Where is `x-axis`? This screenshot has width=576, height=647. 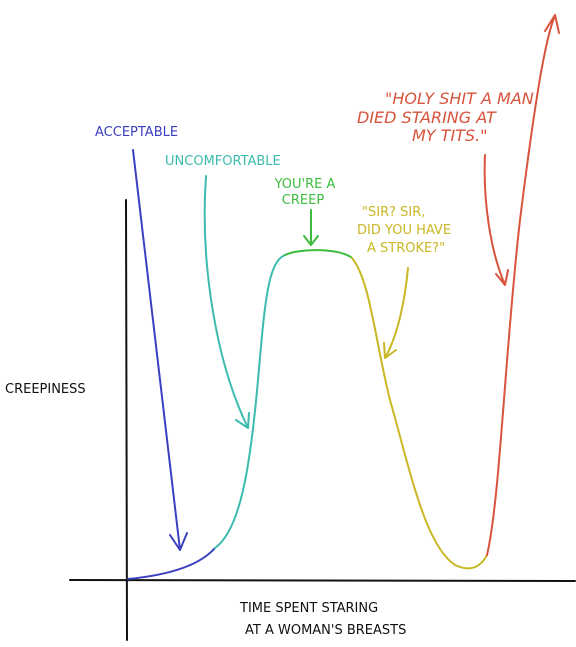 x-axis is located at coordinates (322, 580).